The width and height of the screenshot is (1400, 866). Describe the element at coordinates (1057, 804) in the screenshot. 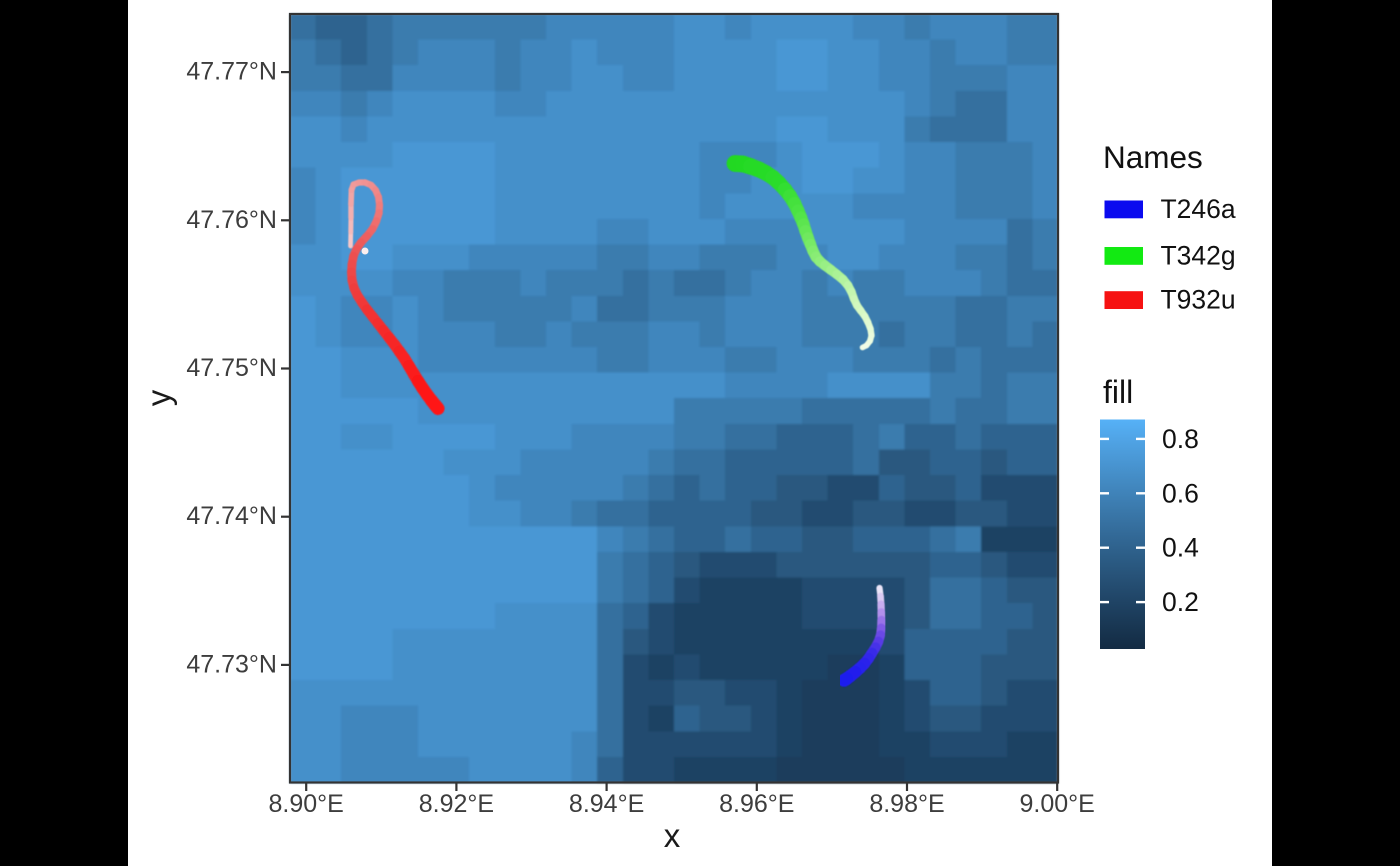

I see `svg-text: 9.00°E` at that location.